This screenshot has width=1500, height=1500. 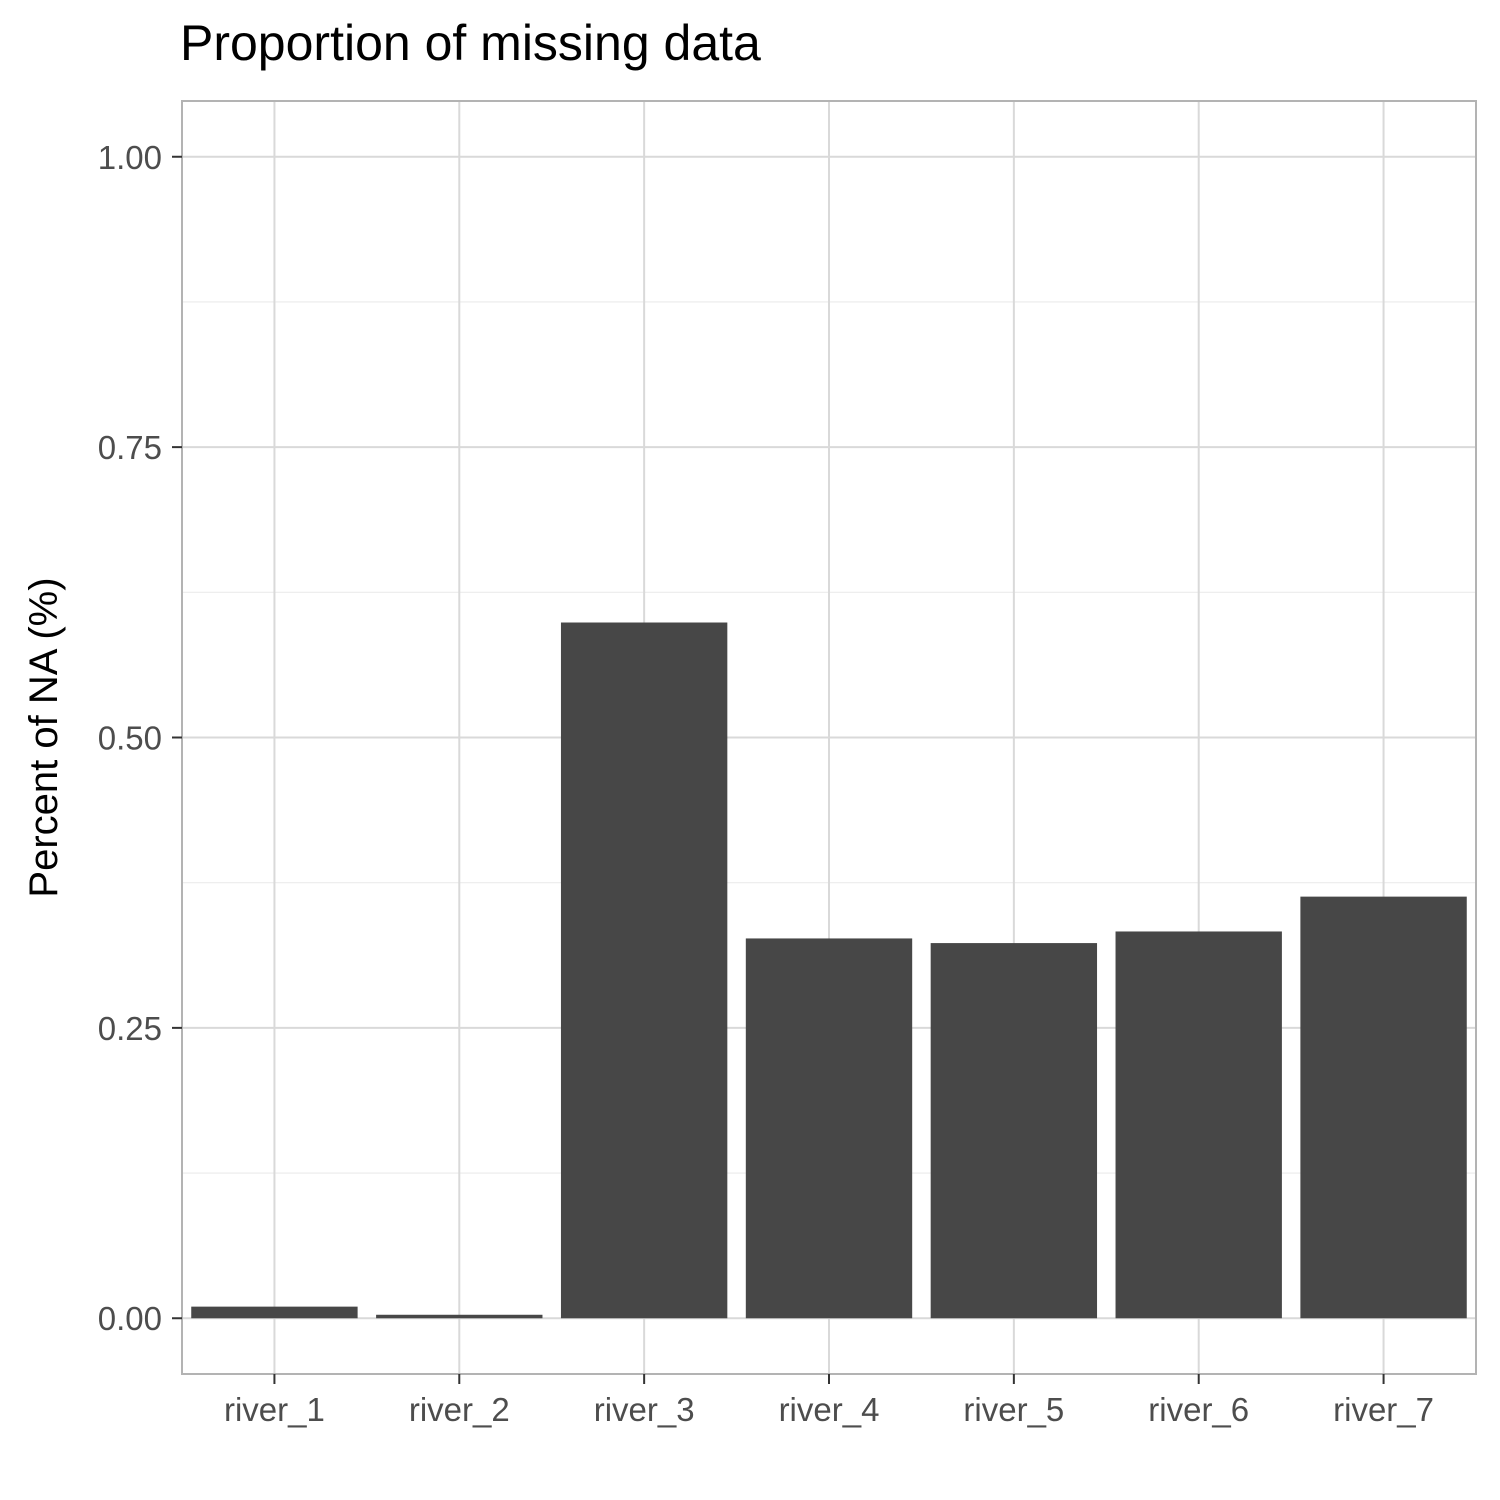 What do you see at coordinates (274, 1409) in the screenshot?
I see `x-tick-label: river_1` at bounding box center [274, 1409].